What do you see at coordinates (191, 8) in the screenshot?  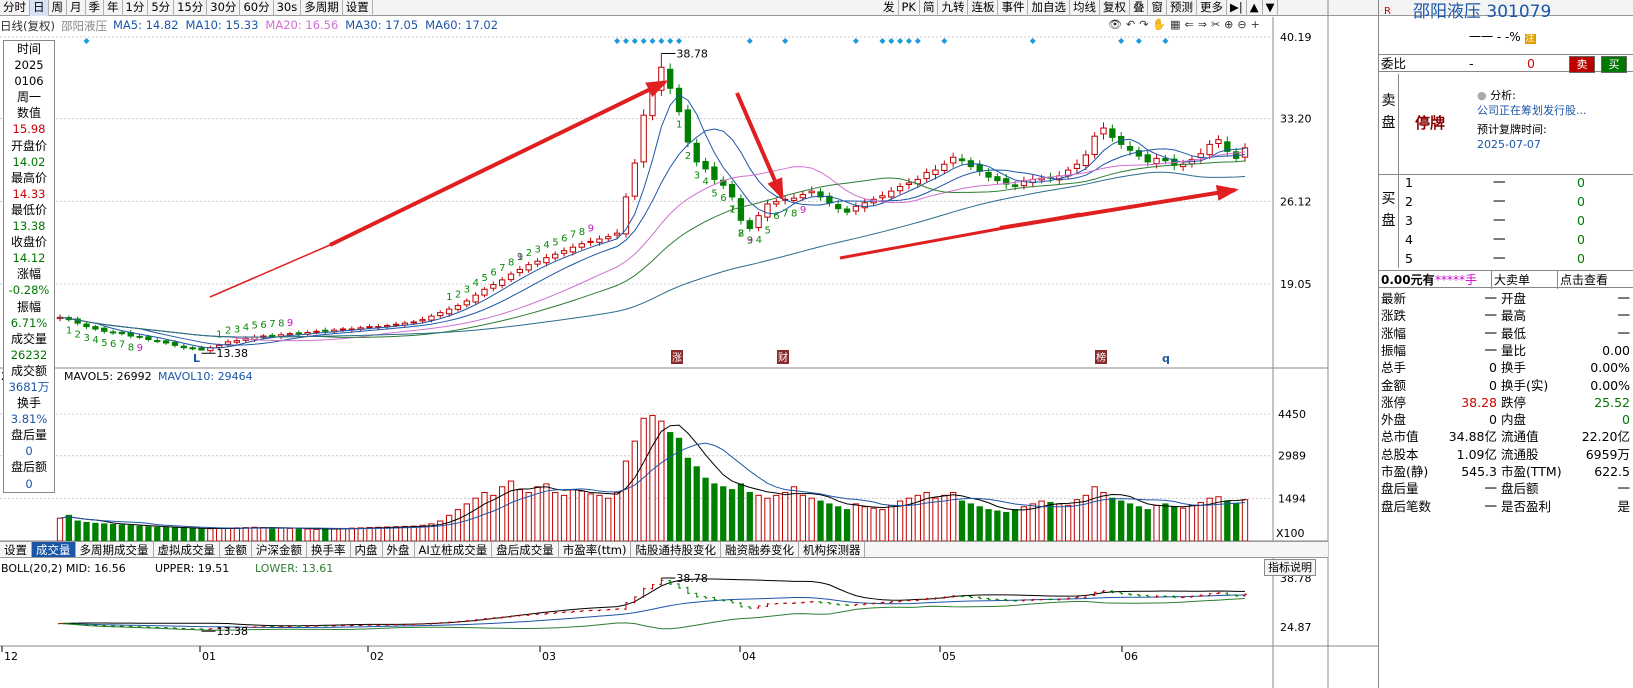 I see `period-8: 15分` at bounding box center [191, 8].